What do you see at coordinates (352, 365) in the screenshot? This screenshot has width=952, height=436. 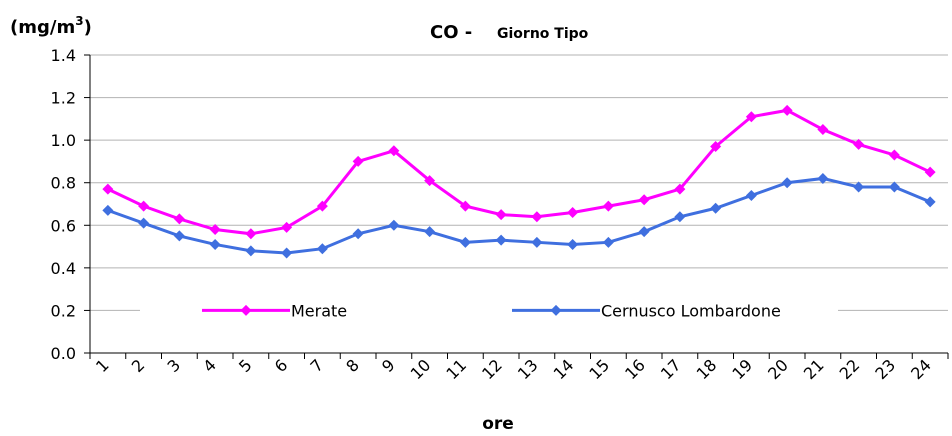 I see `x-tick-label: 8` at bounding box center [352, 365].